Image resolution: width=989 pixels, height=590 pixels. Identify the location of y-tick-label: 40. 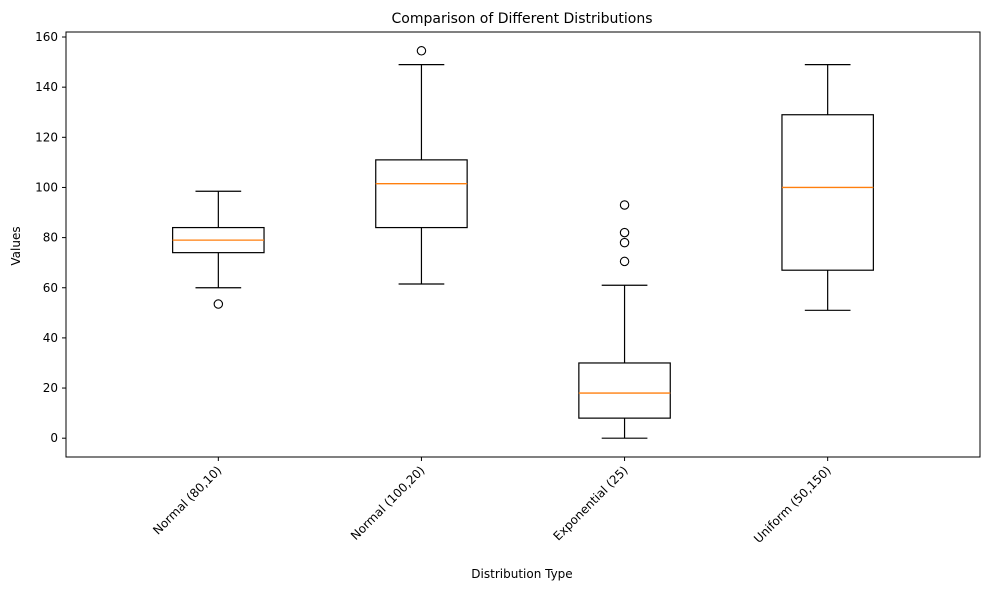
(50, 338).